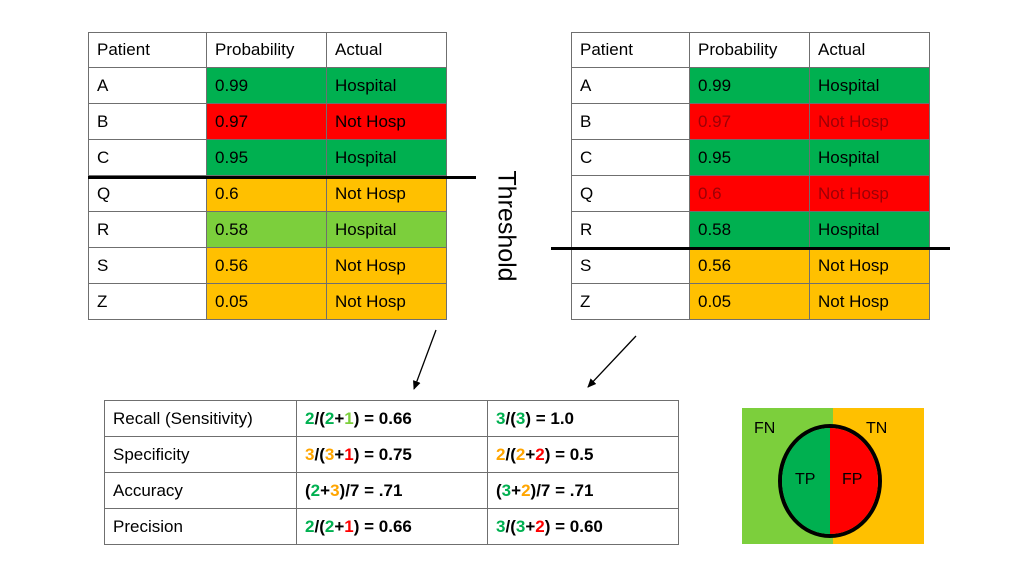 The width and height of the screenshot is (1024, 576). I want to click on metric-row: Precision 2/(2+1) = 0.66 3/(3+2) = 0.60, so click(391, 526).